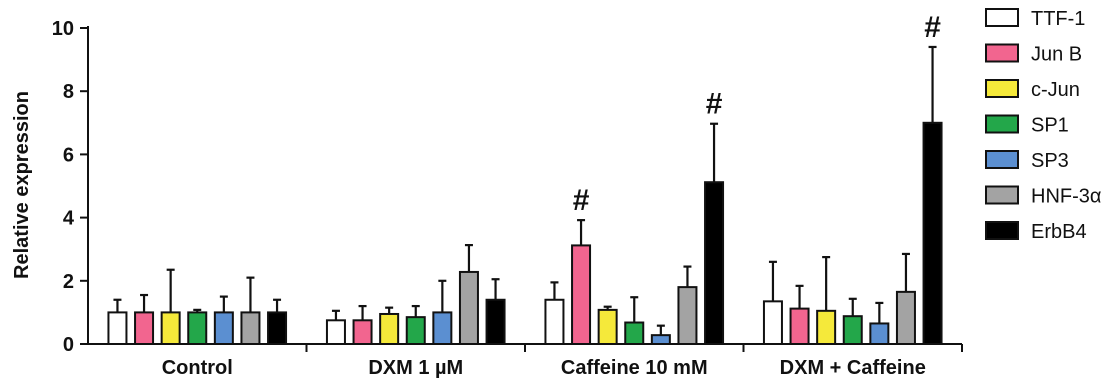  I want to click on y-tick-label: 0, so click(68, 345).